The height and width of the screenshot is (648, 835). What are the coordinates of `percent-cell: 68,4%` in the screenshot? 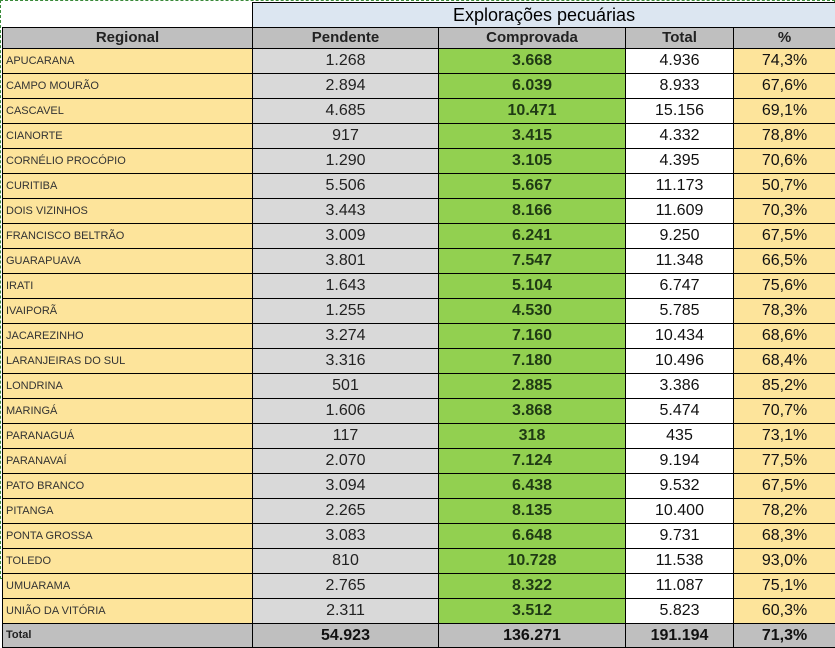 It's located at (784, 361).